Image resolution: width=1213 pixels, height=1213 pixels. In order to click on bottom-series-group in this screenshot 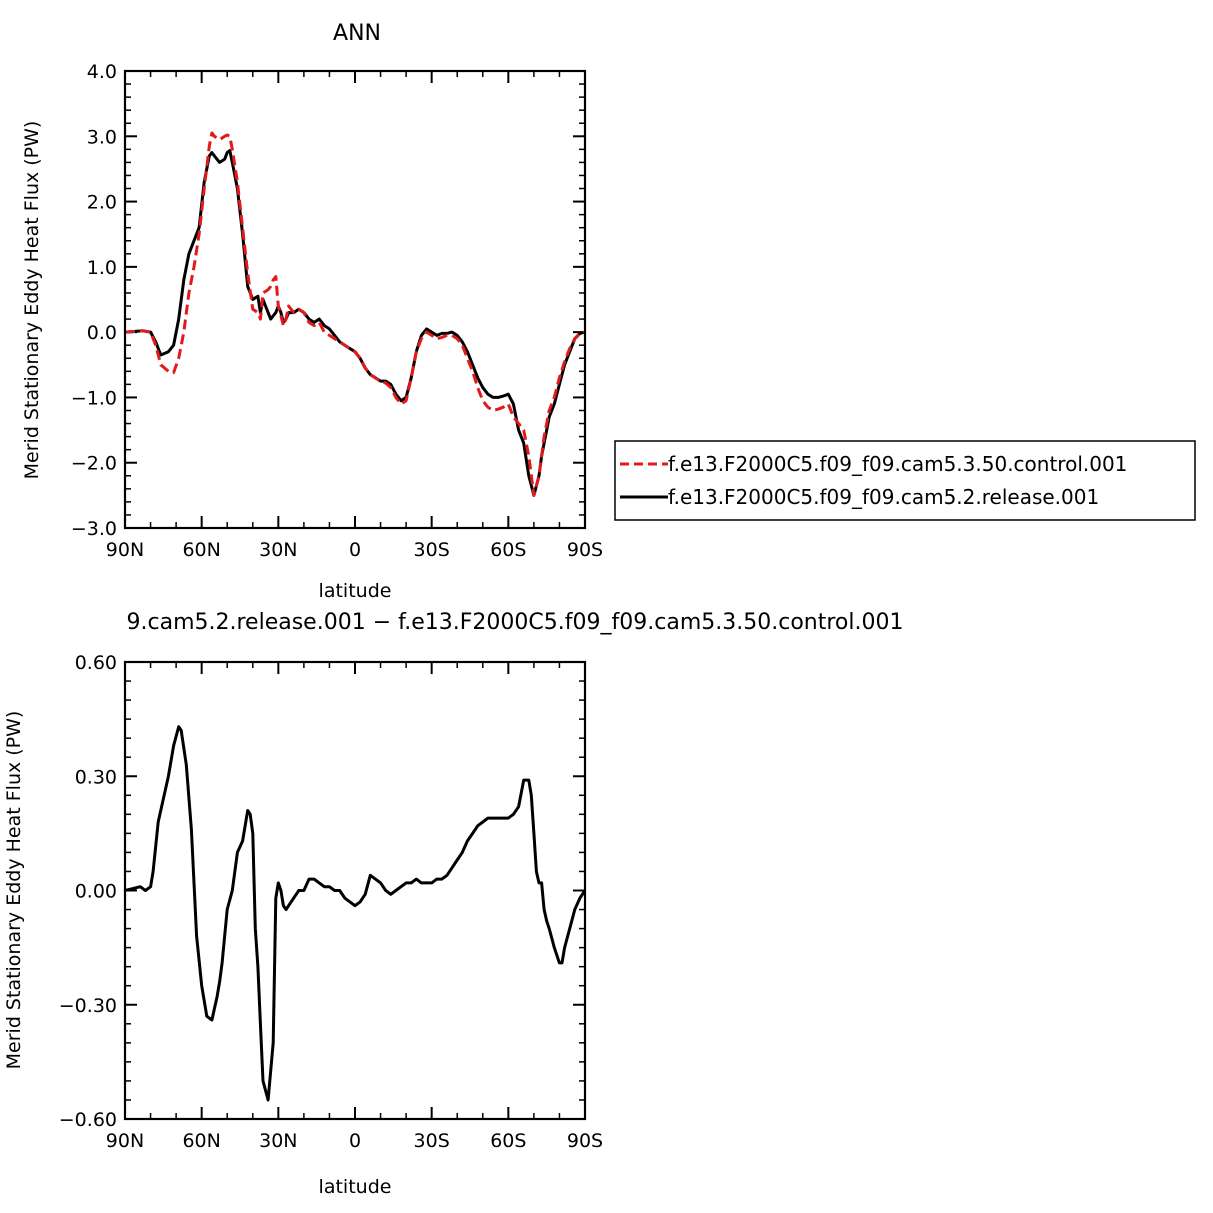, I will do `click(355, 913)`.